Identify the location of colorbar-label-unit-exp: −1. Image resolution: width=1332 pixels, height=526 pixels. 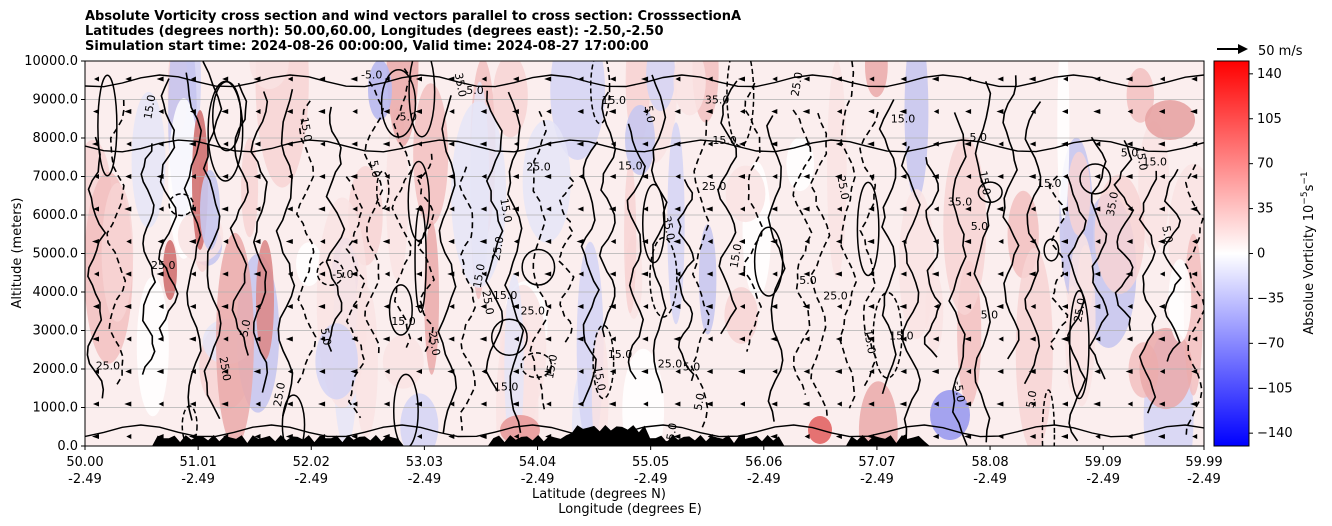
(1305, 177).